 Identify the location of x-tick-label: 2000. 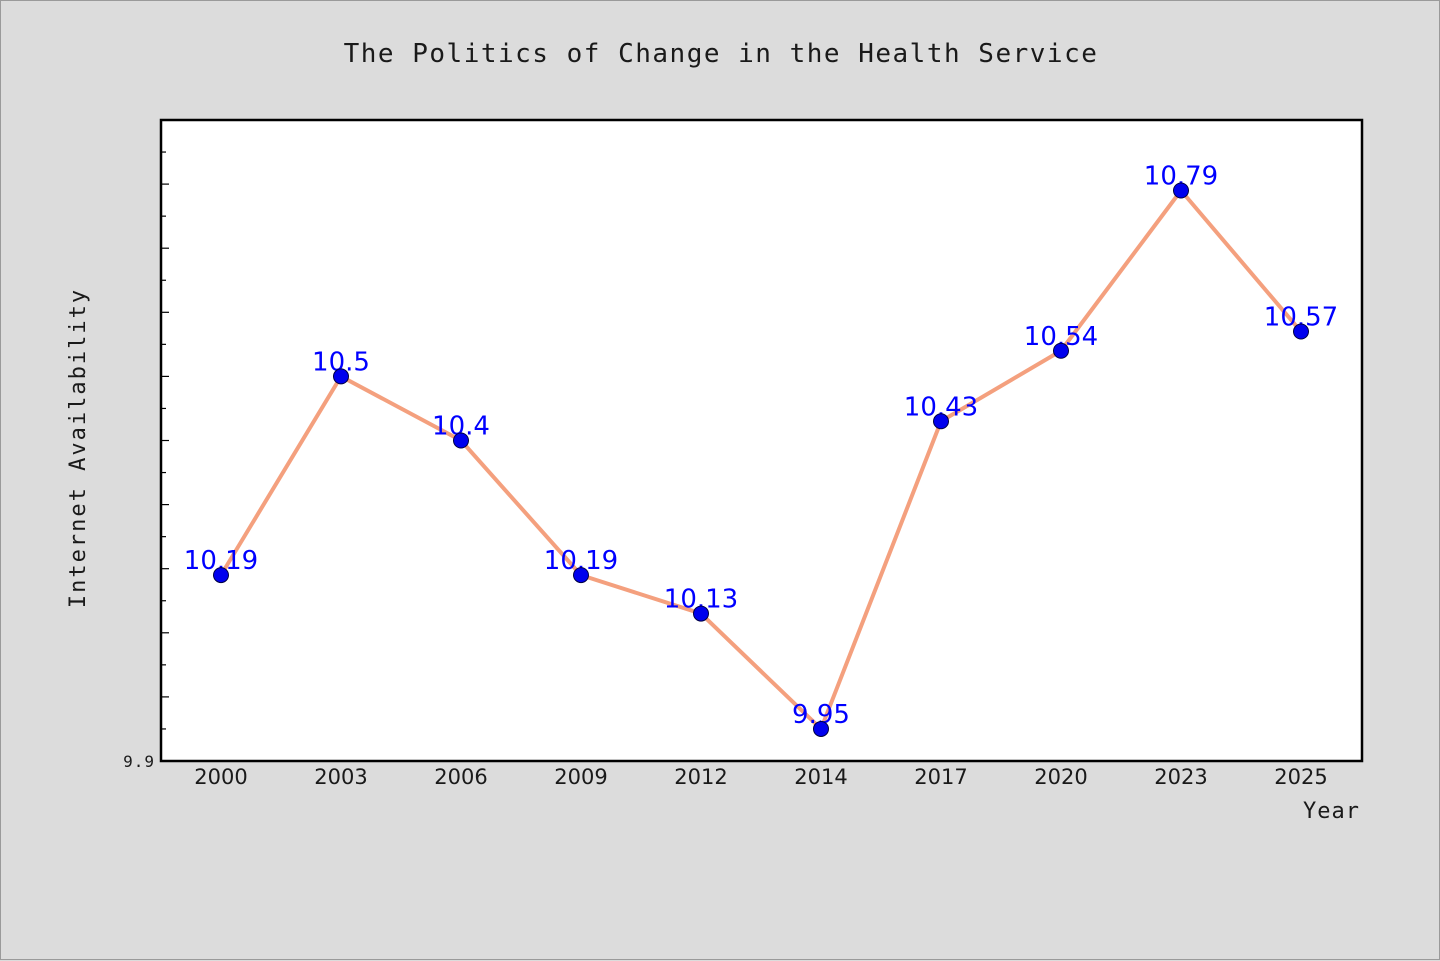
(220, 777).